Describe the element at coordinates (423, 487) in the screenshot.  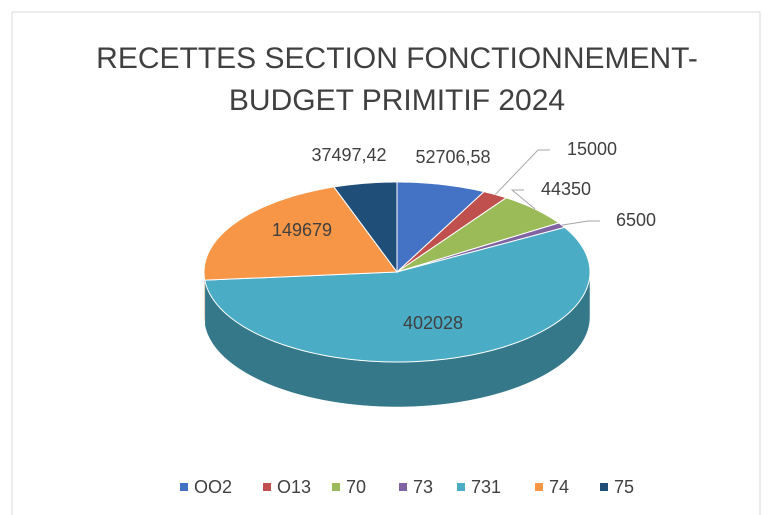
I see `legend-label: 73` at that location.